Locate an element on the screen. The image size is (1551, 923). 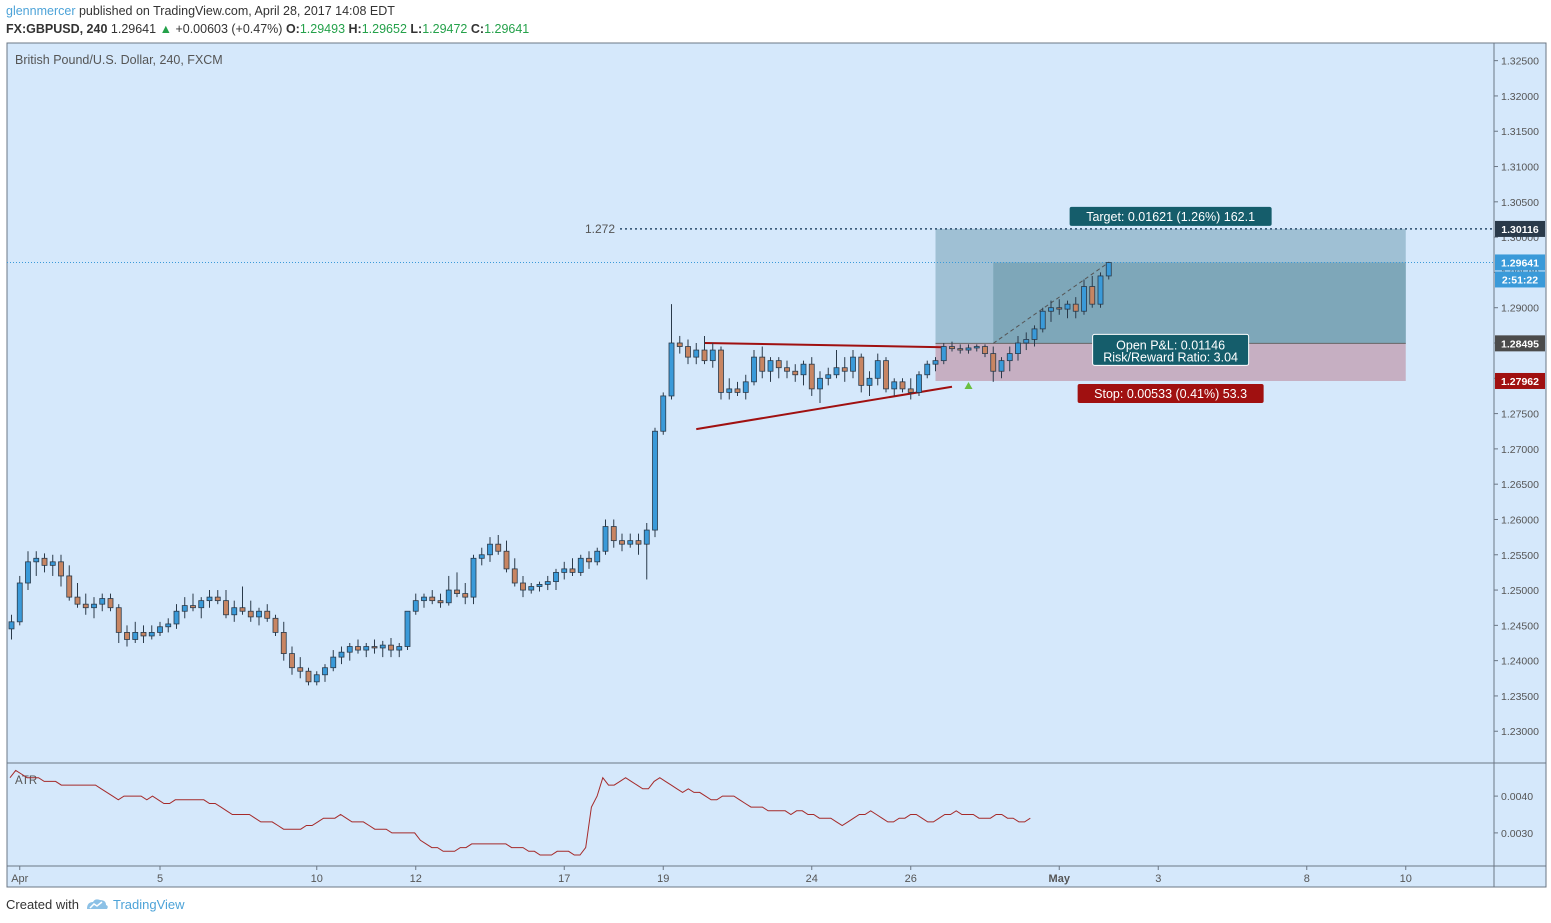
created-with-text: Created with is located at coordinates (42, 904).